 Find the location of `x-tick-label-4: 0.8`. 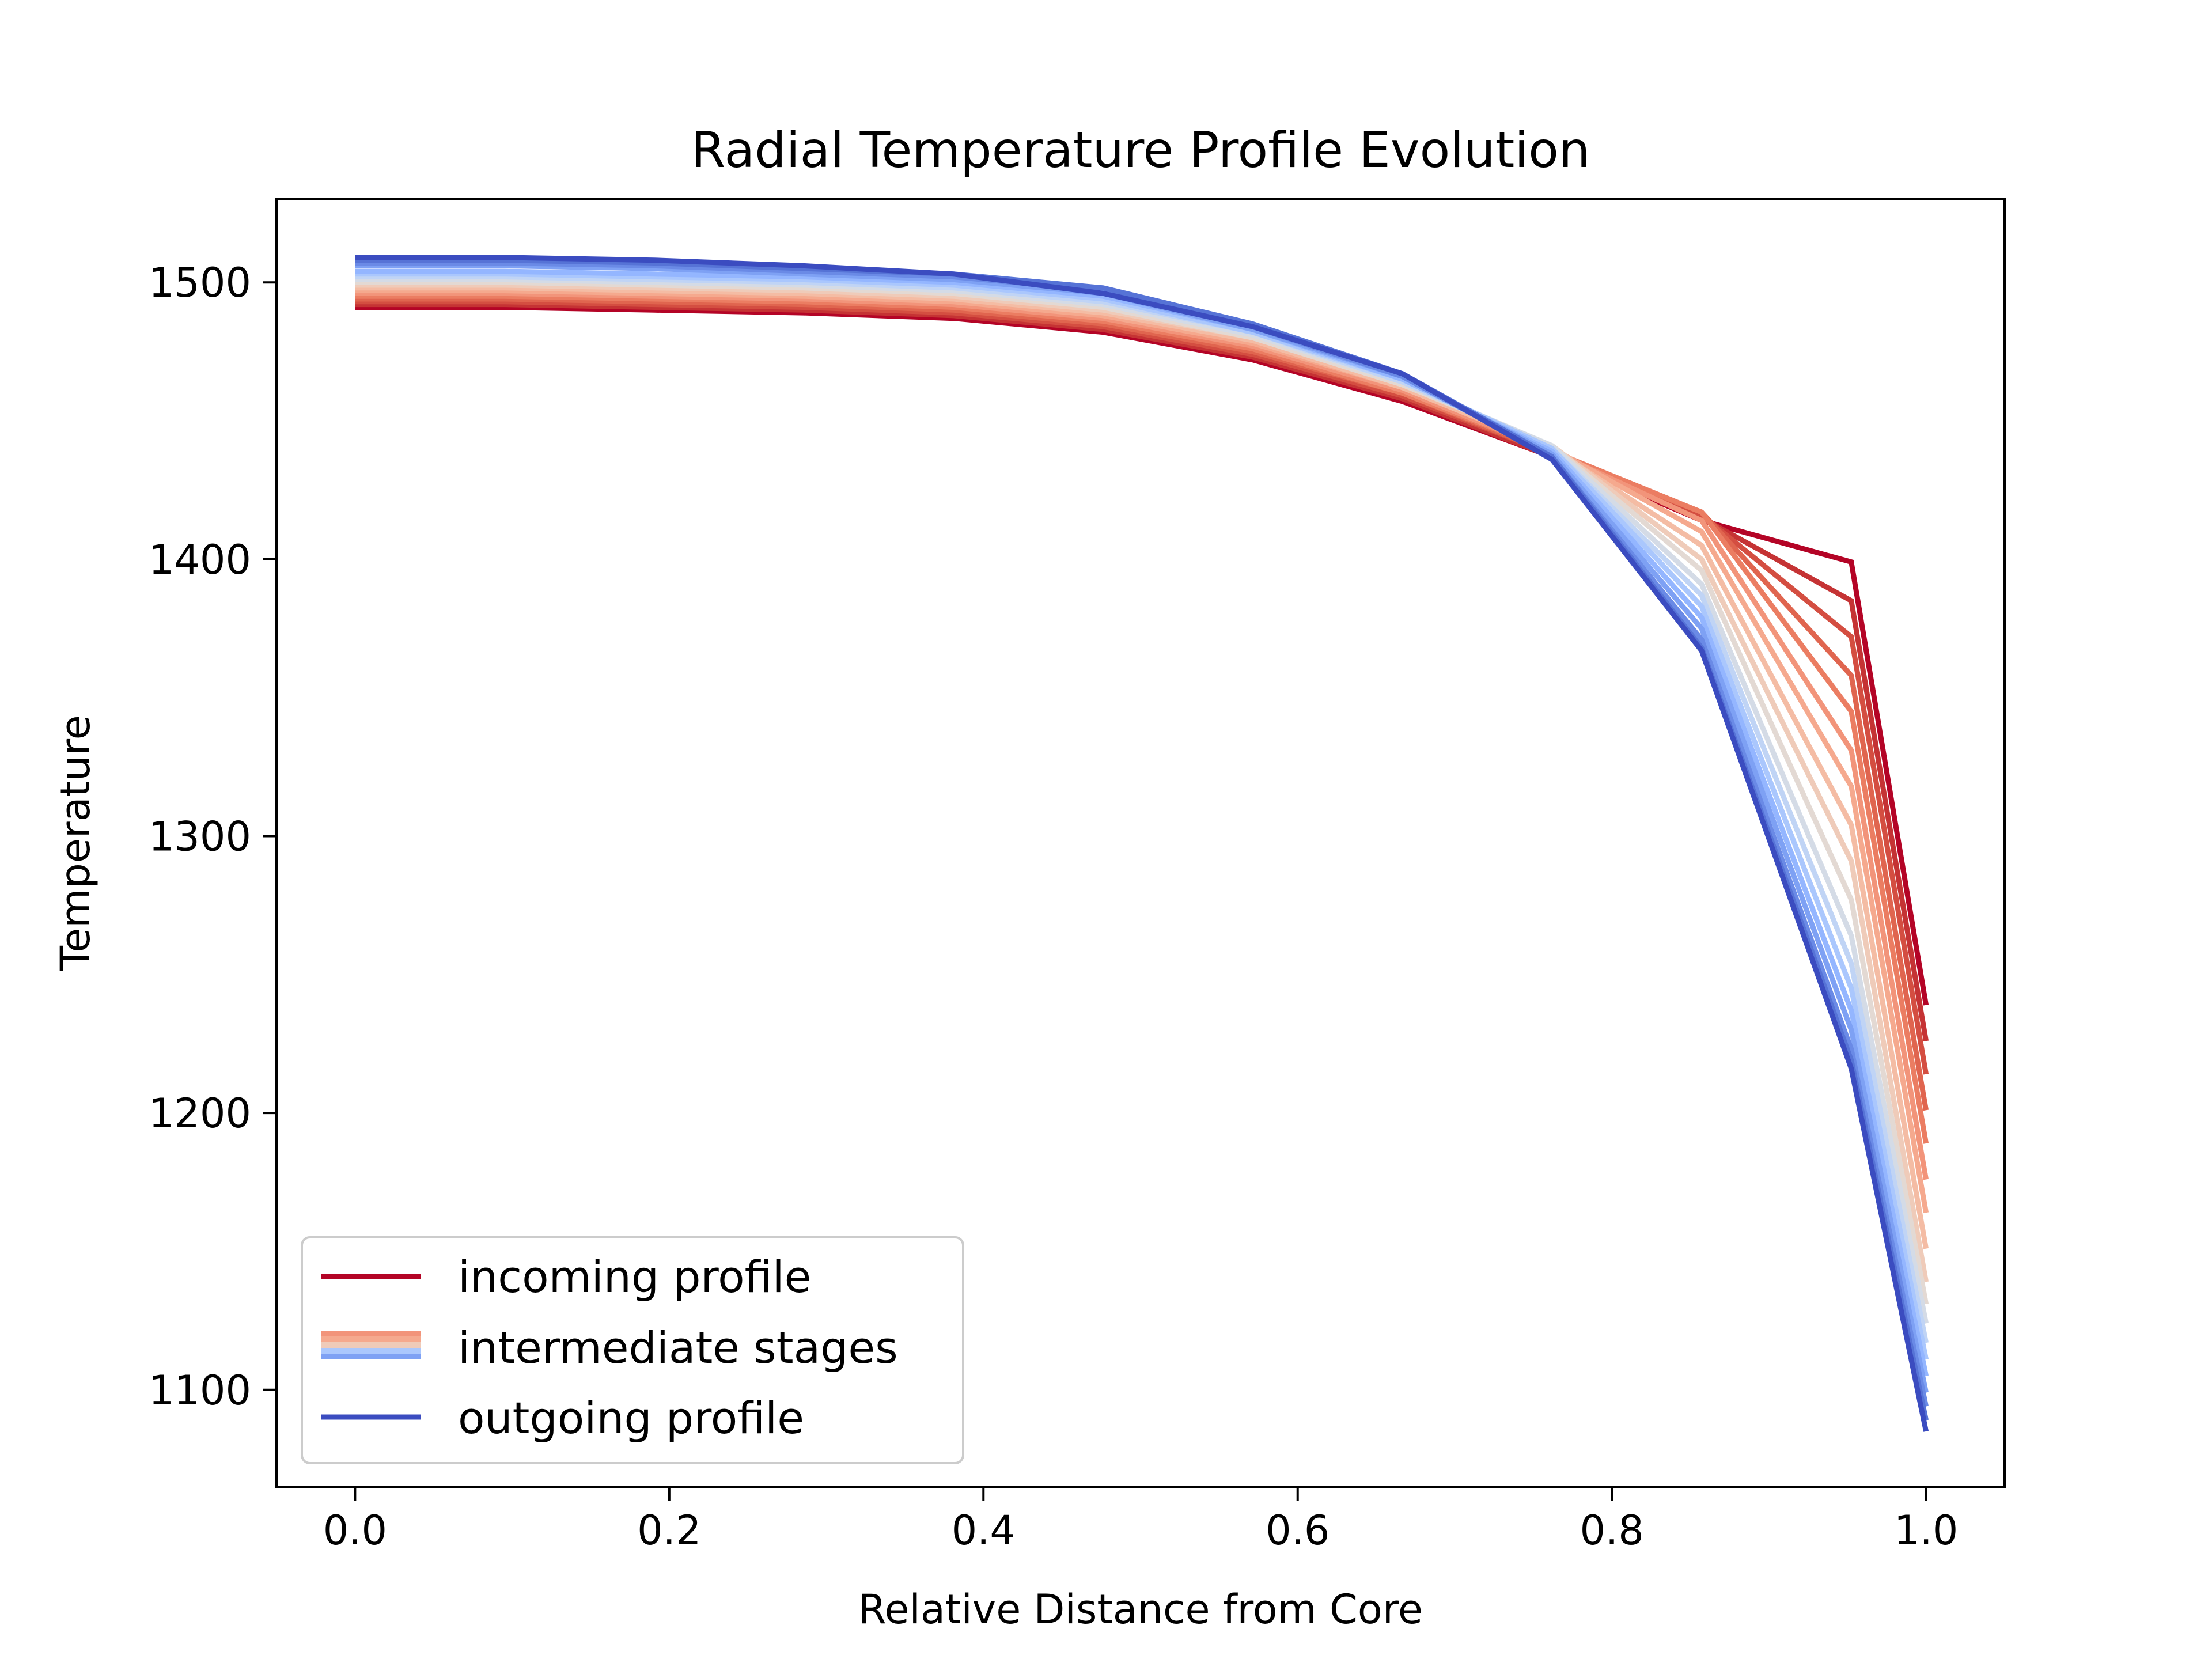

x-tick-label-4: 0.8 is located at coordinates (1612, 1530).